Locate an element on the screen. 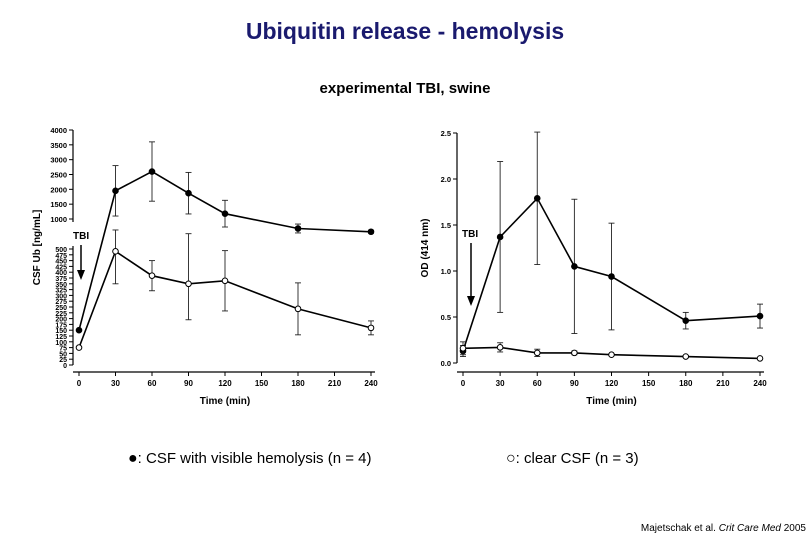 This screenshot has height=540, width=810. y-tick-label: 25 is located at coordinates (63, 360).